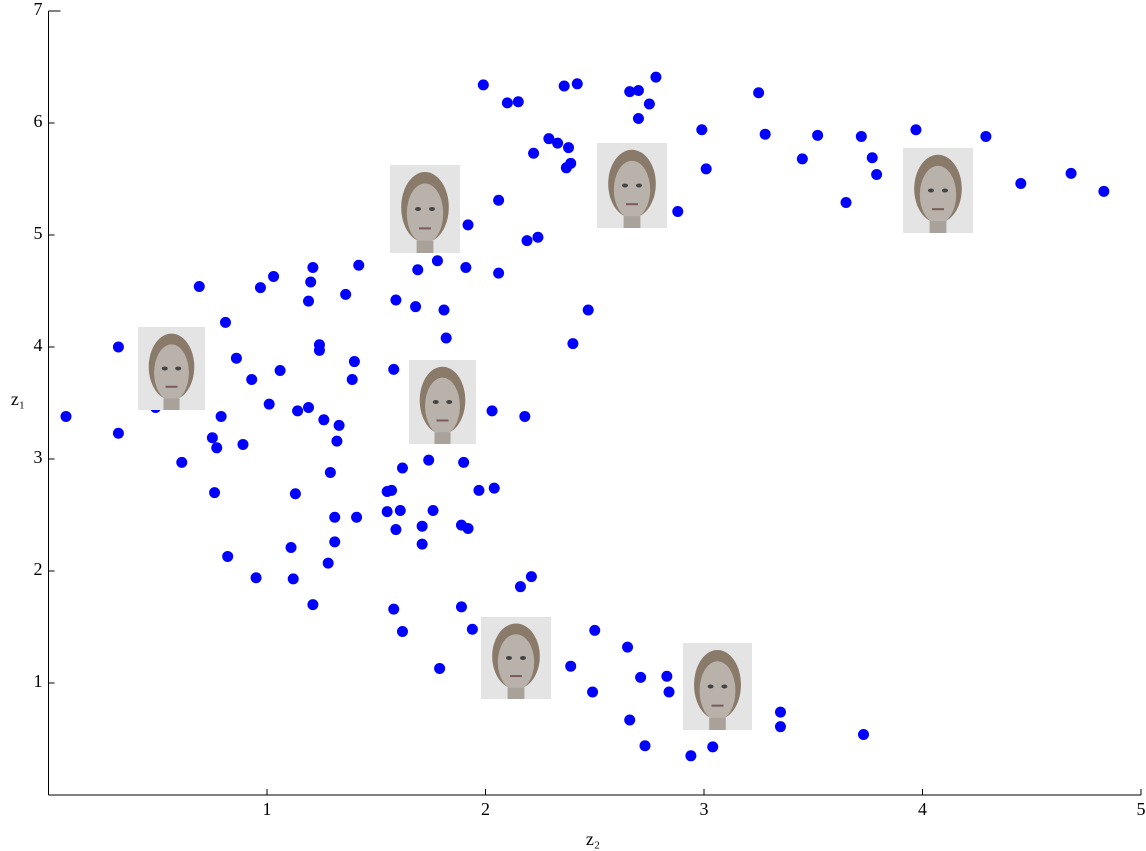 Image resolution: width=1146 pixels, height=851 pixels. Describe the element at coordinates (38, 121) in the screenshot. I see `y-tick-label: 6` at that location.